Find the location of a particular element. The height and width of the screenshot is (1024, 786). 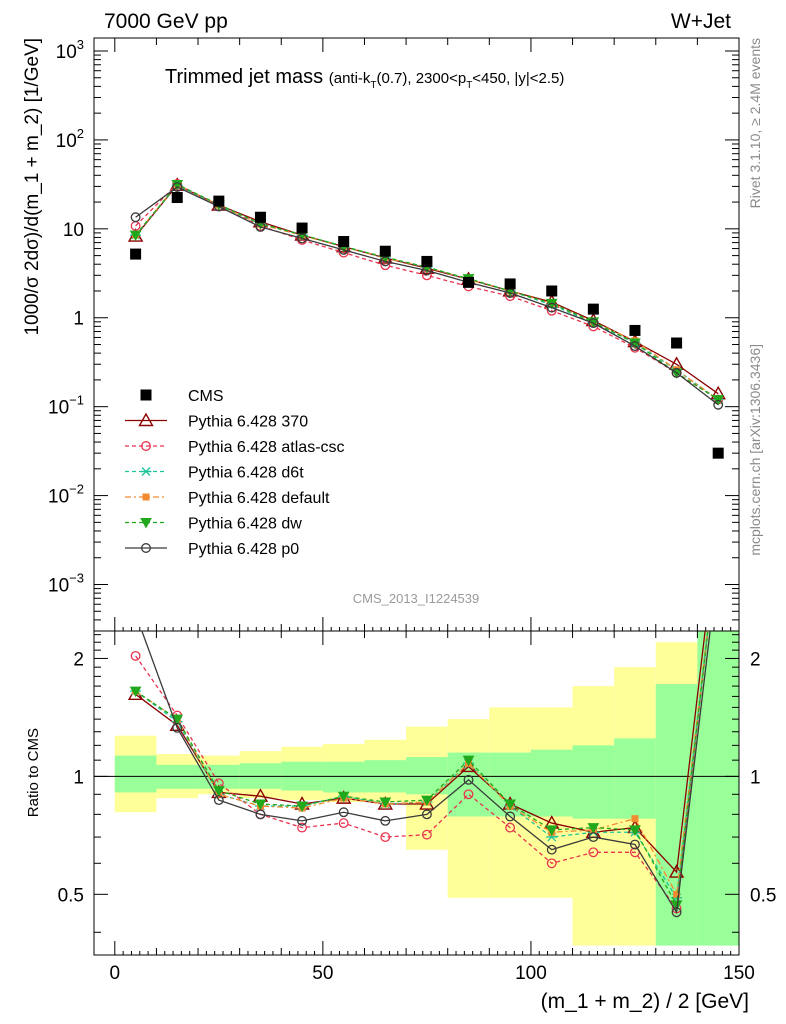

plot-title-sub-b: (0.7), 2300<p is located at coordinates (422, 78).